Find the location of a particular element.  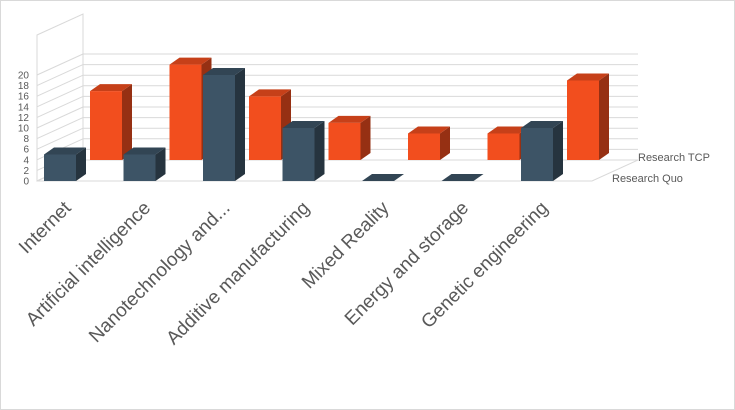

series-label-research-quo: Research Quo is located at coordinates (647, 179).